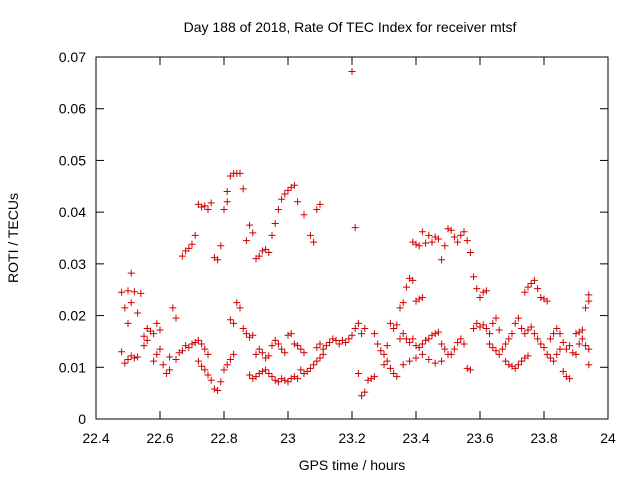 The width and height of the screenshot is (640, 480). What do you see at coordinates (159, 438) in the screenshot?
I see `x-tick-label: 22.6` at bounding box center [159, 438].